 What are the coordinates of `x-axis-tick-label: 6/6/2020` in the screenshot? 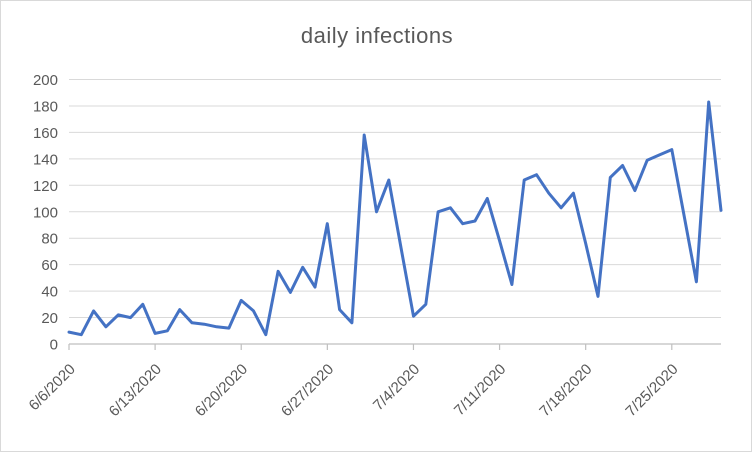 It's located at (52, 387).